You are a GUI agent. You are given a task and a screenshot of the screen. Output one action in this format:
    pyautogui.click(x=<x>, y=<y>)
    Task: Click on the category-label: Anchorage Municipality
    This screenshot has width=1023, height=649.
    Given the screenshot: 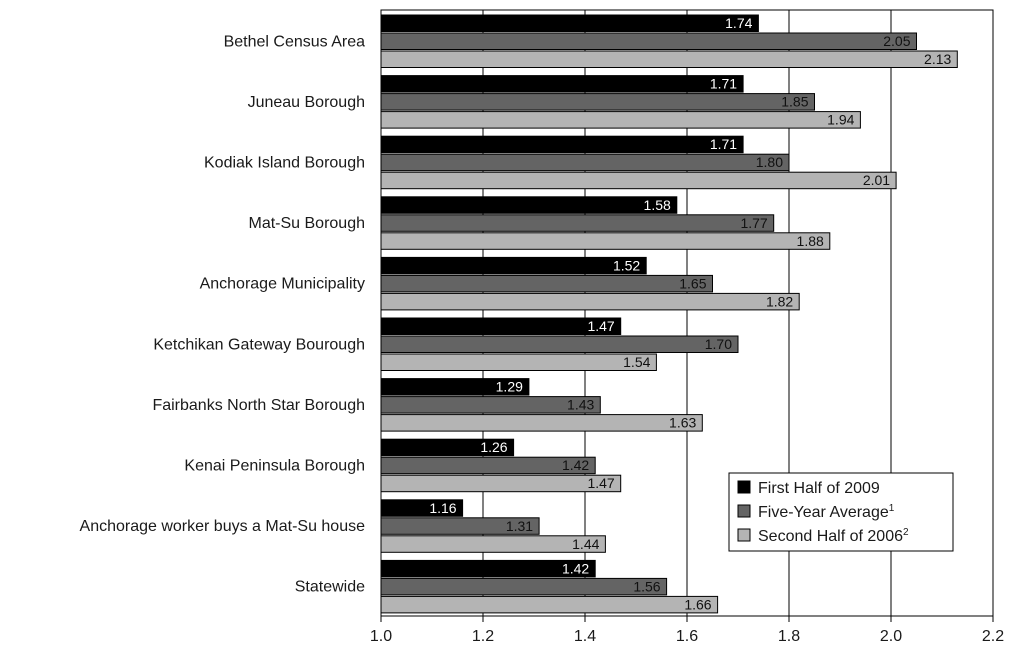 What is the action you would take?
    pyautogui.click(x=282, y=284)
    